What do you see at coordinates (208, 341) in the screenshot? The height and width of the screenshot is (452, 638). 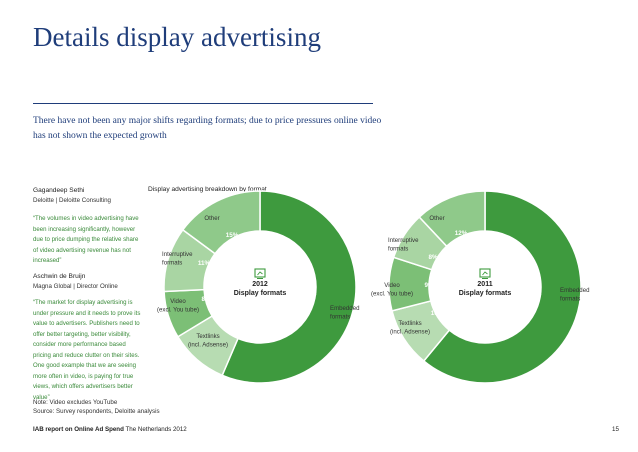 I see `category-label-2012-1: Textlinks (incl. Adsense)` at bounding box center [208, 341].